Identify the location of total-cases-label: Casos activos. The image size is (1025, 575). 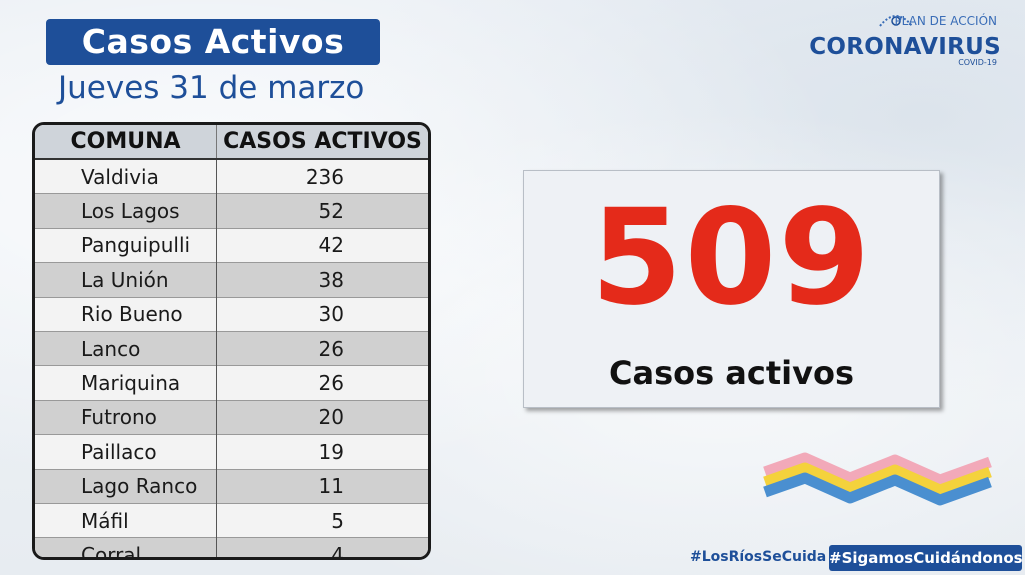
(731, 373).